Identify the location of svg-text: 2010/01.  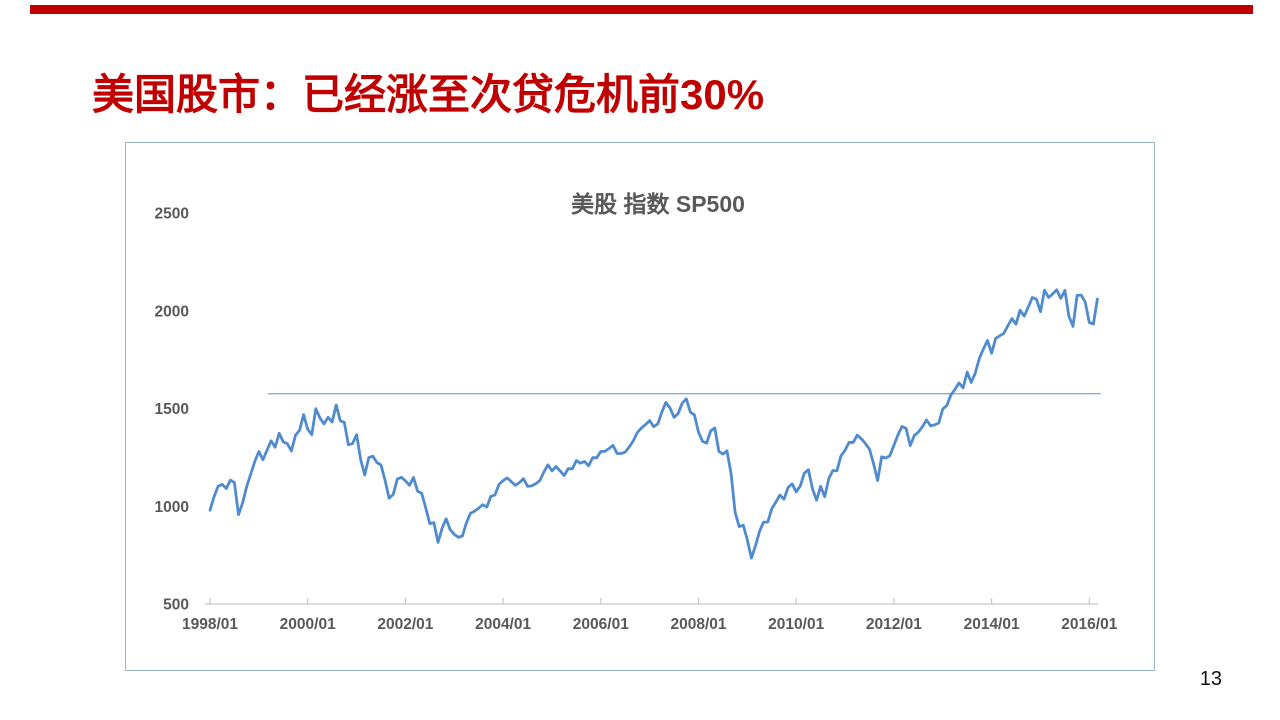
(796, 624).